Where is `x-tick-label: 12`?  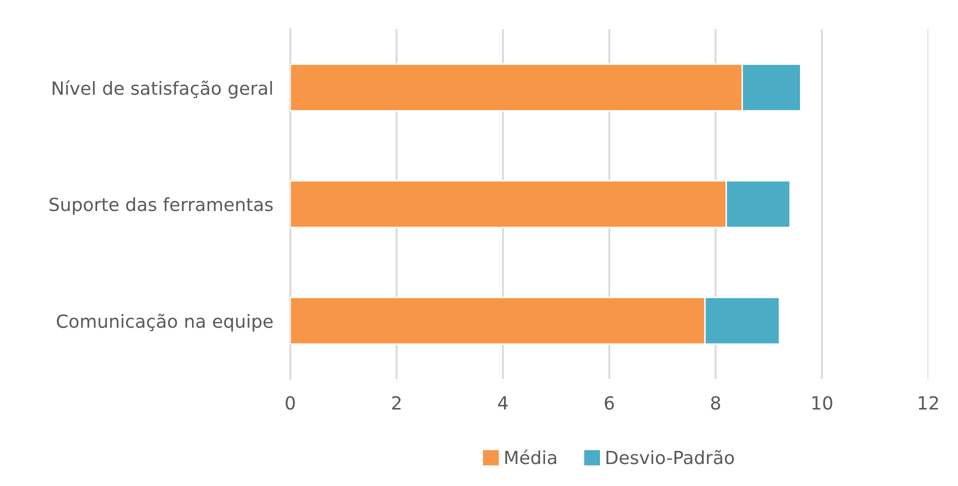 x-tick-label: 12 is located at coordinates (928, 403).